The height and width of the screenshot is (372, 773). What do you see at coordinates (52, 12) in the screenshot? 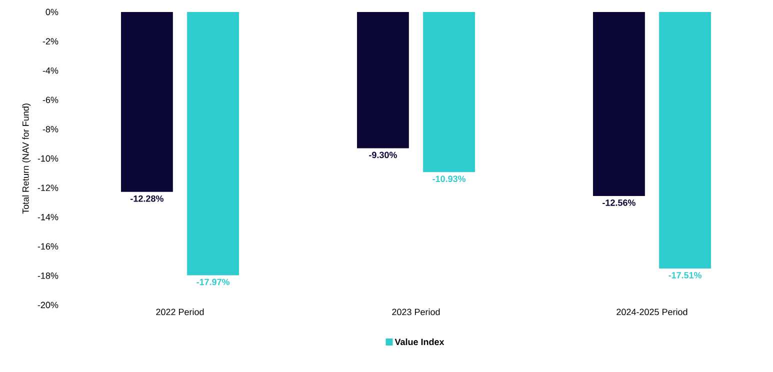
I see `y-tick-label: 0%` at bounding box center [52, 12].